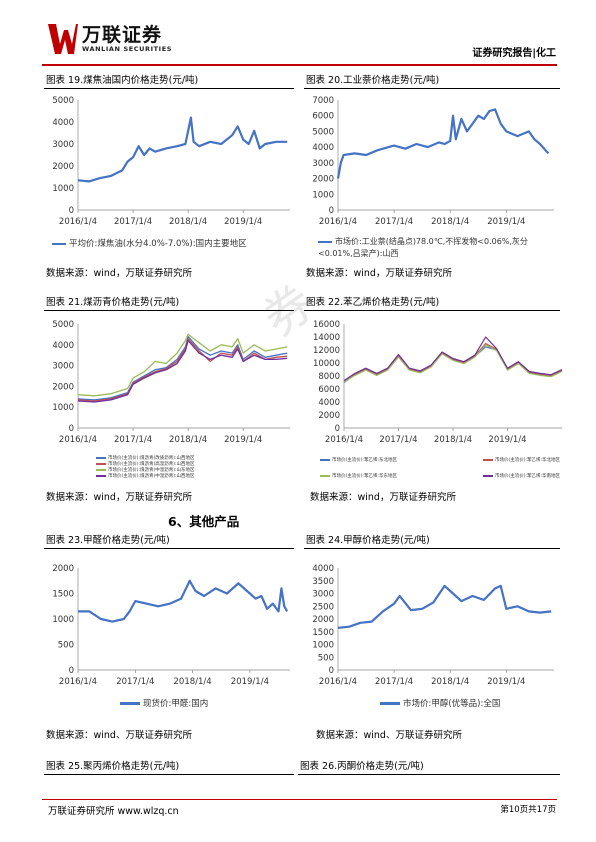 This screenshot has height=842, width=596. What do you see at coordinates (145, 459) in the screenshot?
I see `legend-item: 市场价(主流价):煤沥青(改质沥青):山西地区` at bounding box center [145, 459].